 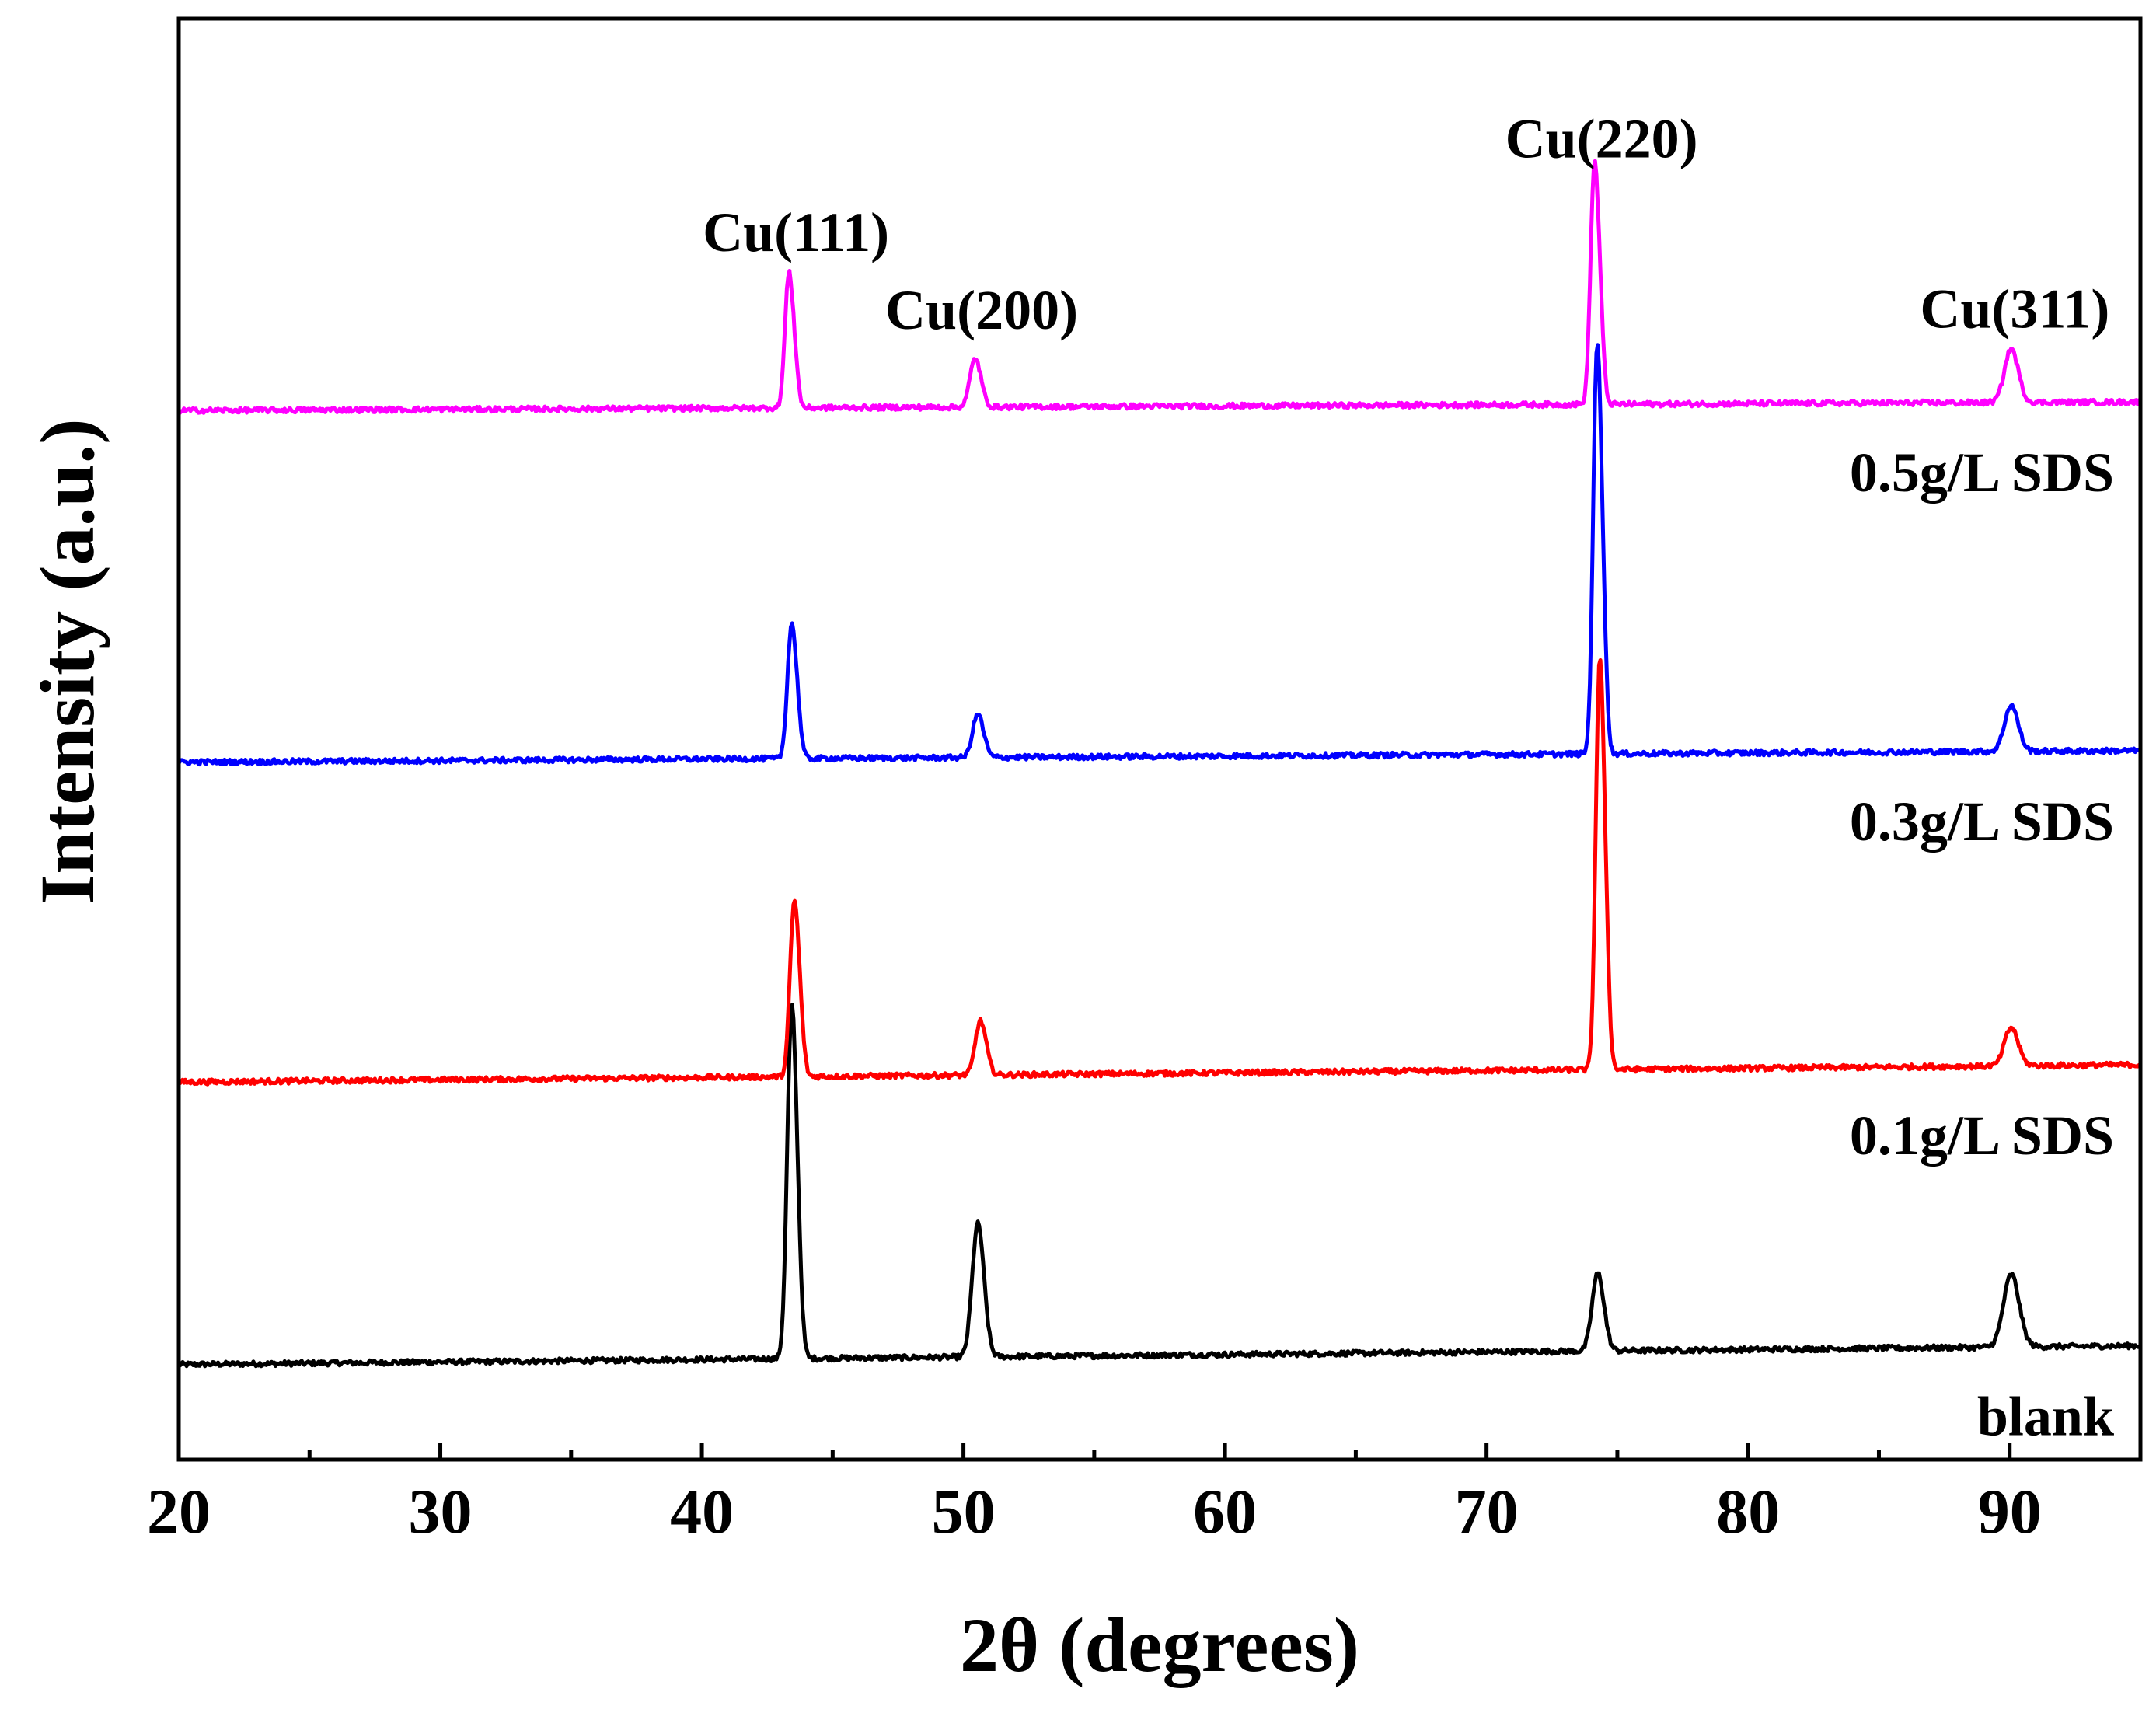 What do you see at coordinates (702, 1511) in the screenshot?
I see `x-tick-label: 40` at bounding box center [702, 1511].